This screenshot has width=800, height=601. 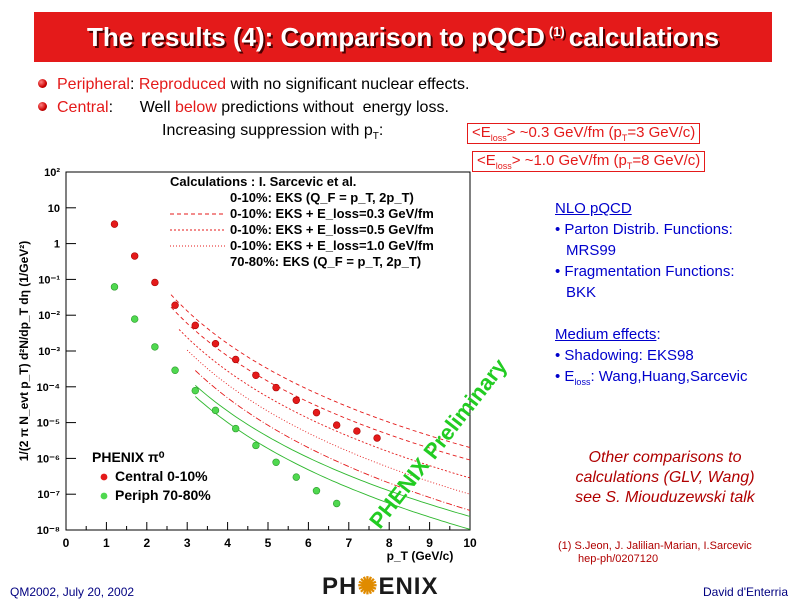 I want to click on calc-legend-entry: 0-10%: EKS + E_loss=0.3 GeV/fm, so click(x=332, y=213).